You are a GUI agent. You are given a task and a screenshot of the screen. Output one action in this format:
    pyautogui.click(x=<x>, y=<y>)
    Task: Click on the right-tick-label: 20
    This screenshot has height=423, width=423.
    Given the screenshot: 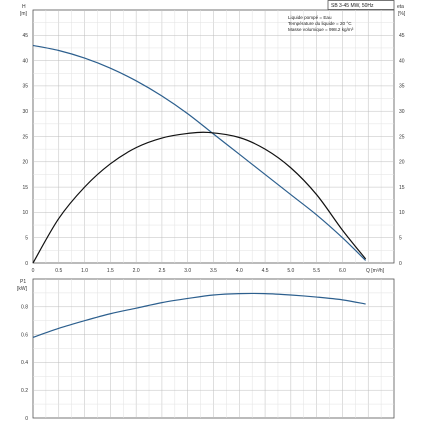 What is the action you would take?
    pyautogui.click(x=402, y=163)
    